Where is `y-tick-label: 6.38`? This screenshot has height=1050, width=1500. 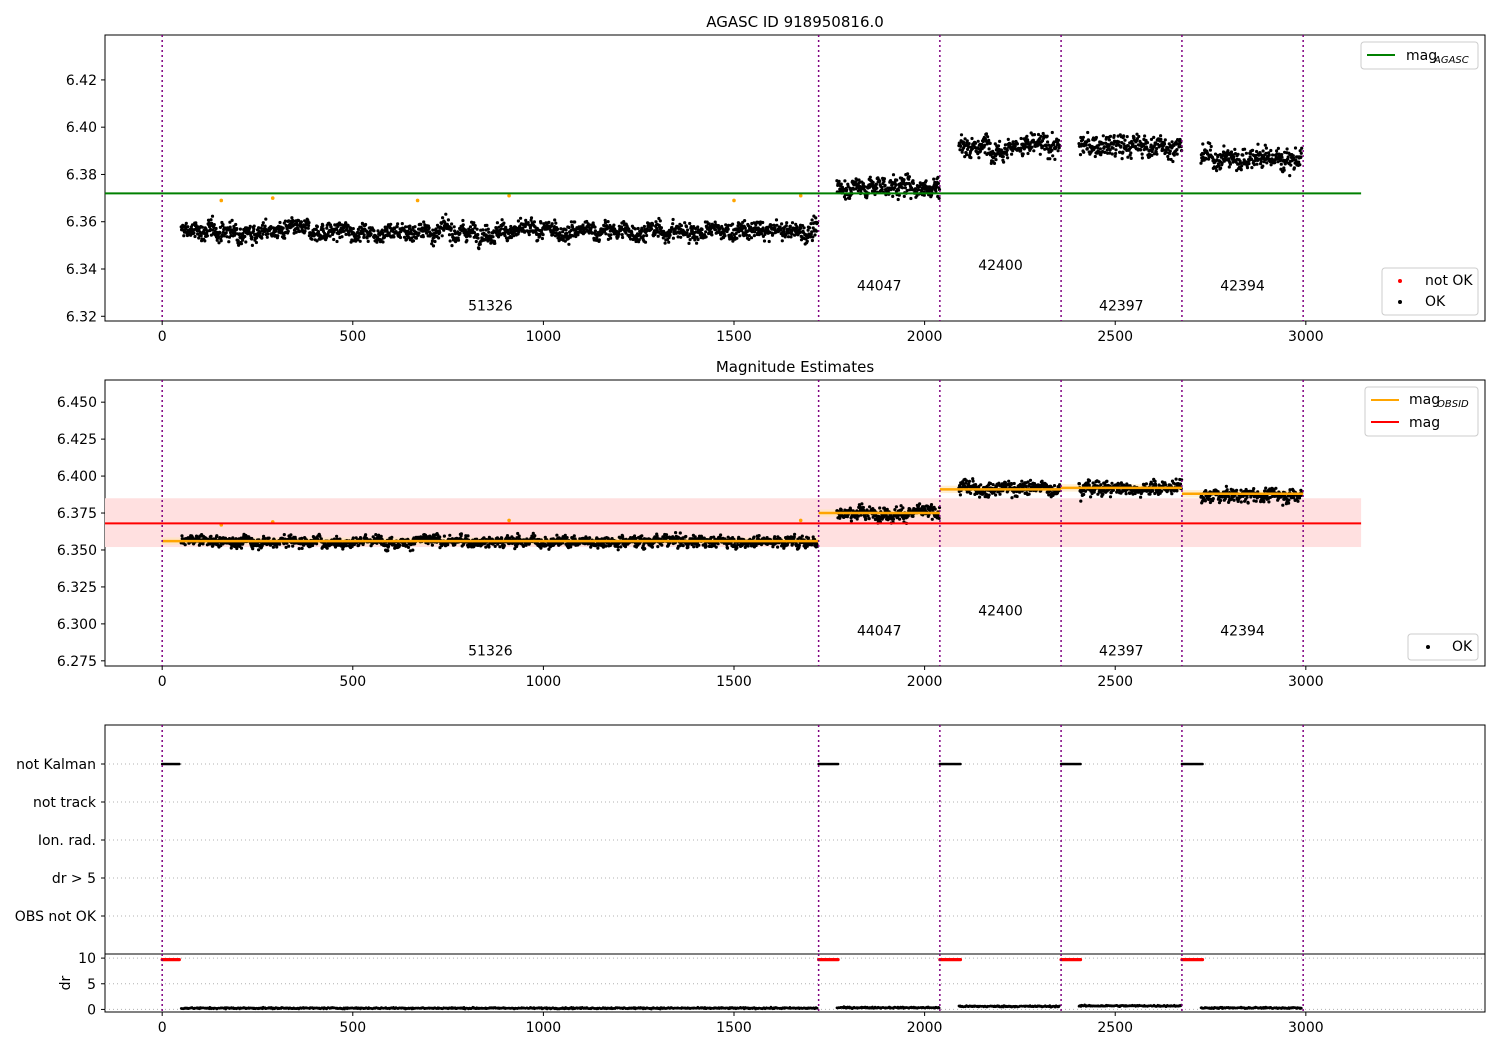
y-tick-label: 6.38 is located at coordinates (81, 175).